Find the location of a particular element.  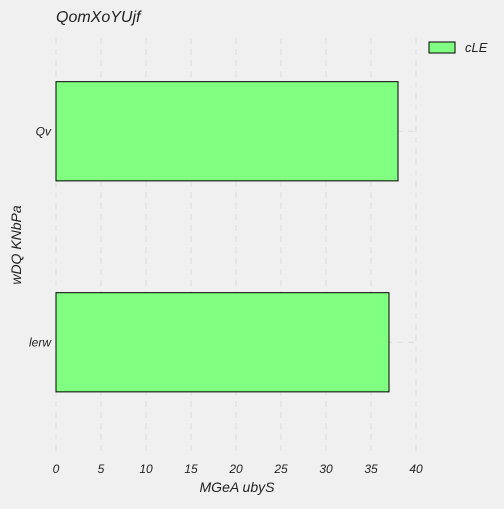

x-axis-label: MGeA ubyS is located at coordinates (238, 487).